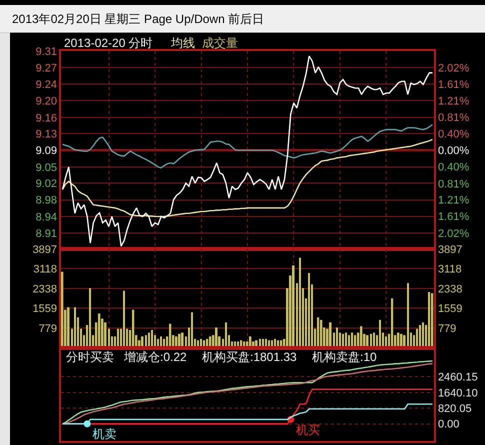  Describe the element at coordinates (47, 168) in the screenshot. I see `y-tick-label: 9.05` at that location.